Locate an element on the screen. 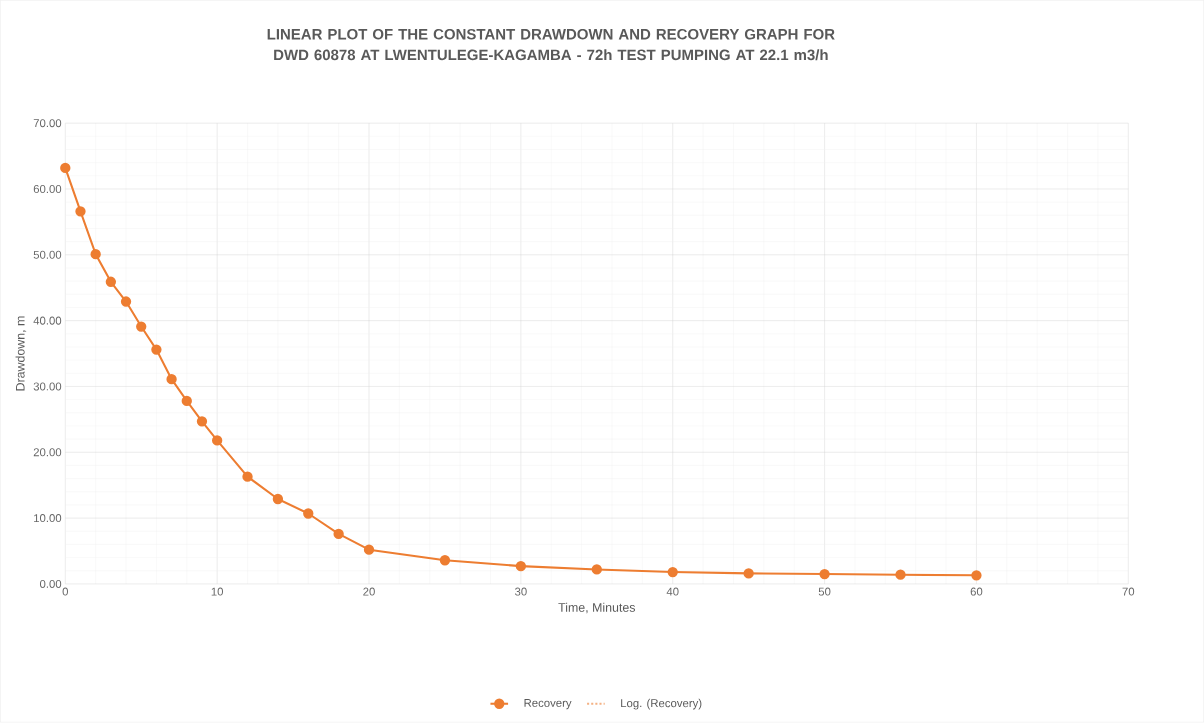 The image size is (1204, 723). y-tick-label: 30.00 is located at coordinates (47, 386).